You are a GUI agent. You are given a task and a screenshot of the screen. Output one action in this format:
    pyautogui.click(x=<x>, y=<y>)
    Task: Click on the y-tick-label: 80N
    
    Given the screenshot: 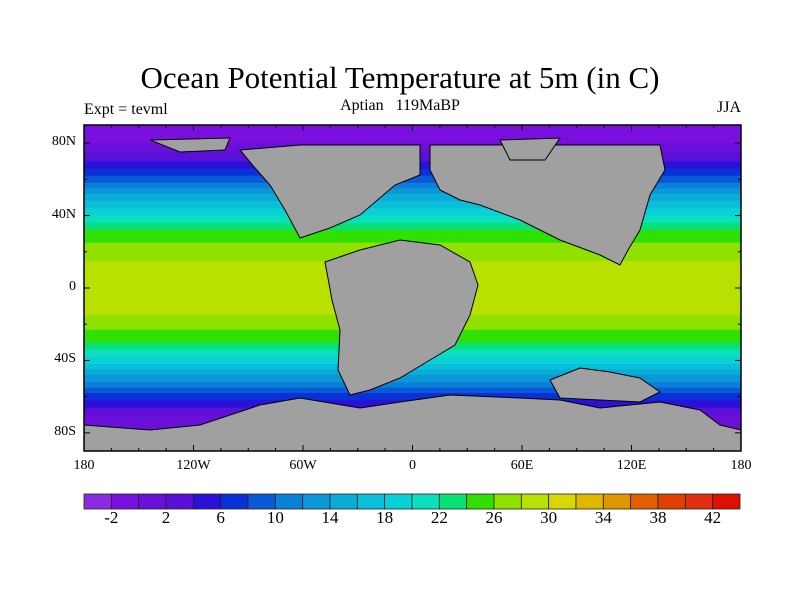 What is the action you would take?
    pyautogui.click(x=63, y=142)
    